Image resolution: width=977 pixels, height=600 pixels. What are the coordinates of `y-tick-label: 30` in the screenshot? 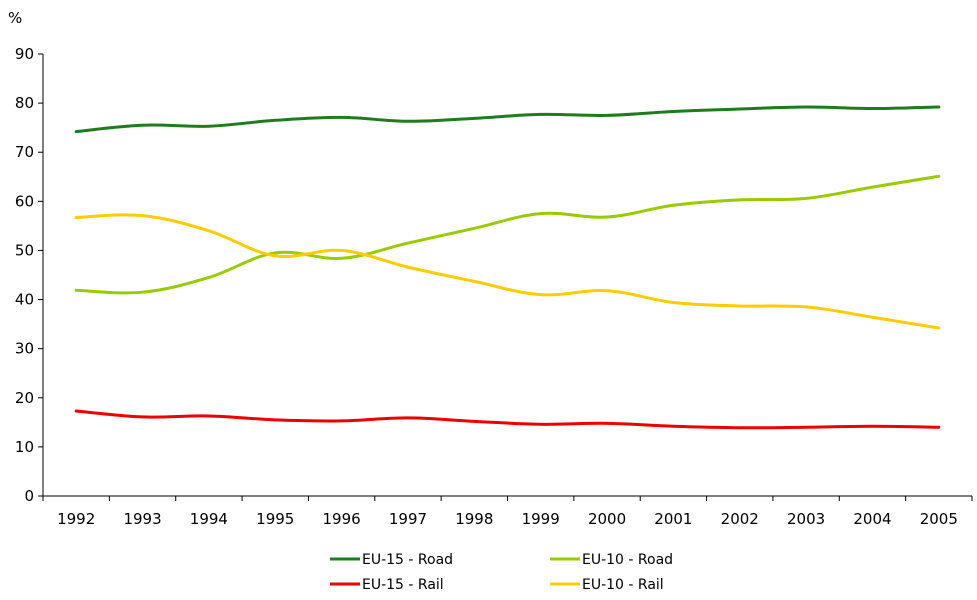 It's located at (24, 349).